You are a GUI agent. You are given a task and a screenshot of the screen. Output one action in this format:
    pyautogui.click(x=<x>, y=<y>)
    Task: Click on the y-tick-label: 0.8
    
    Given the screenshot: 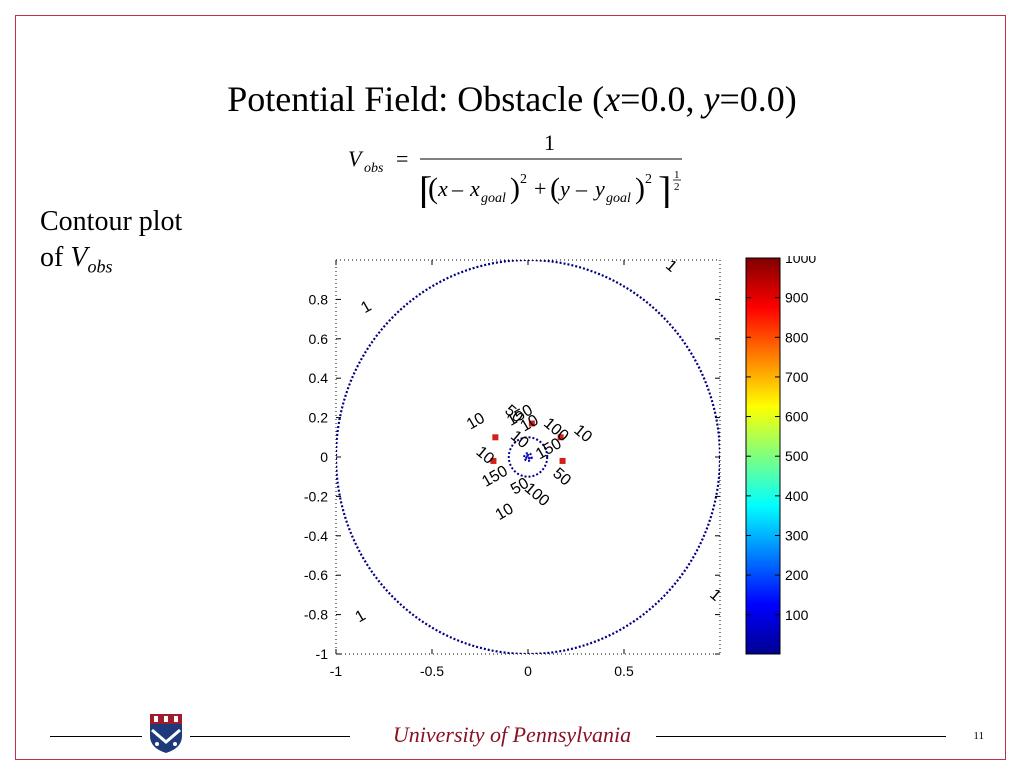 What is the action you would take?
    pyautogui.click(x=319, y=299)
    